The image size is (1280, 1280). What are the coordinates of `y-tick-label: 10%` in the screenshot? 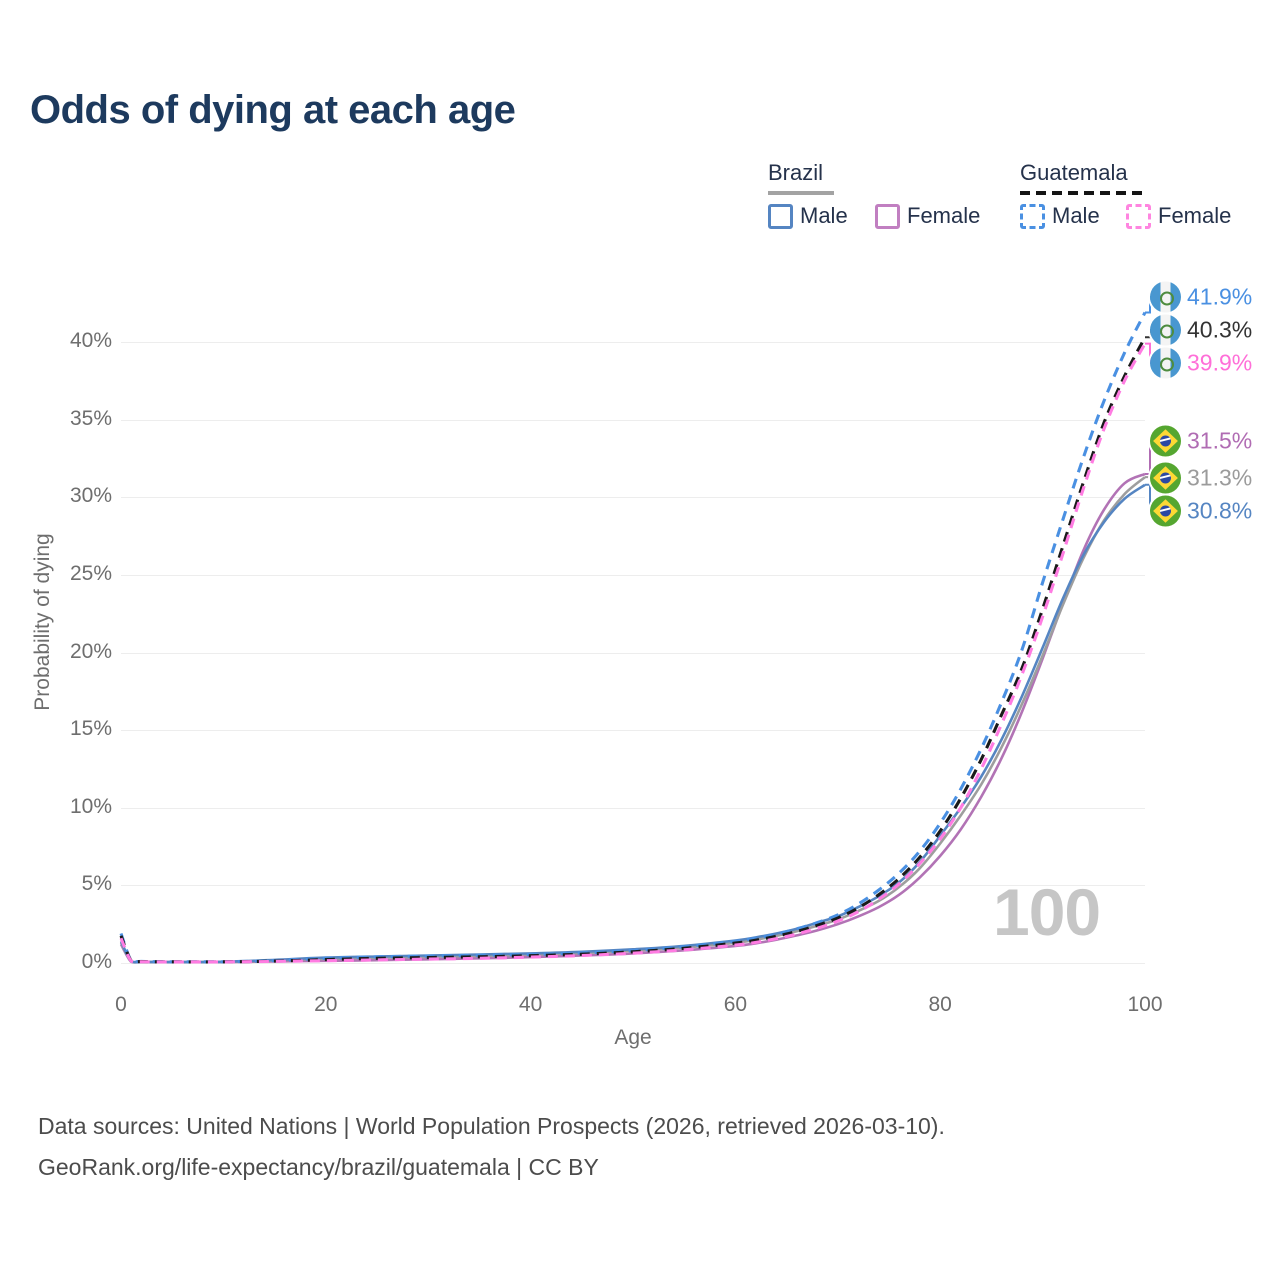 It's located at (90, 806).